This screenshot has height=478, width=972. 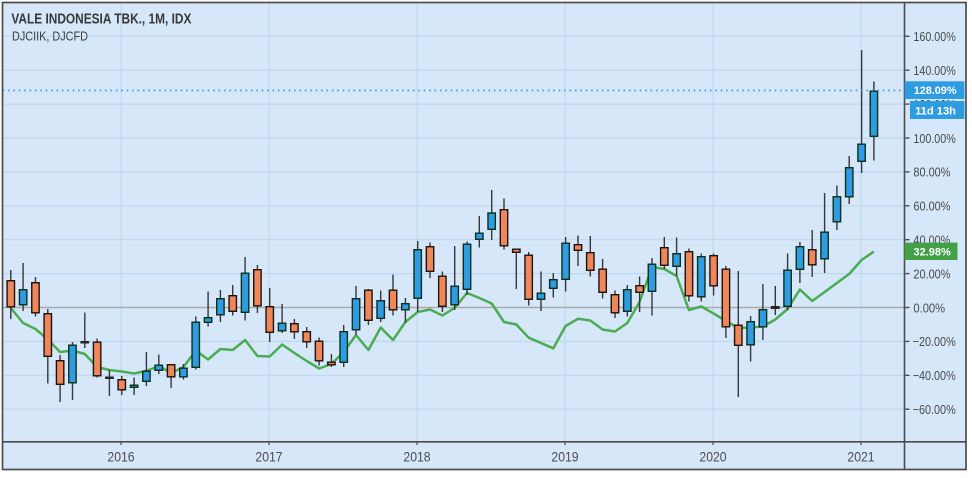 What do you see at coordinates (564, 456) in the screenshot?
I see `svg-text: 2019` at bounding box center [564, 456].